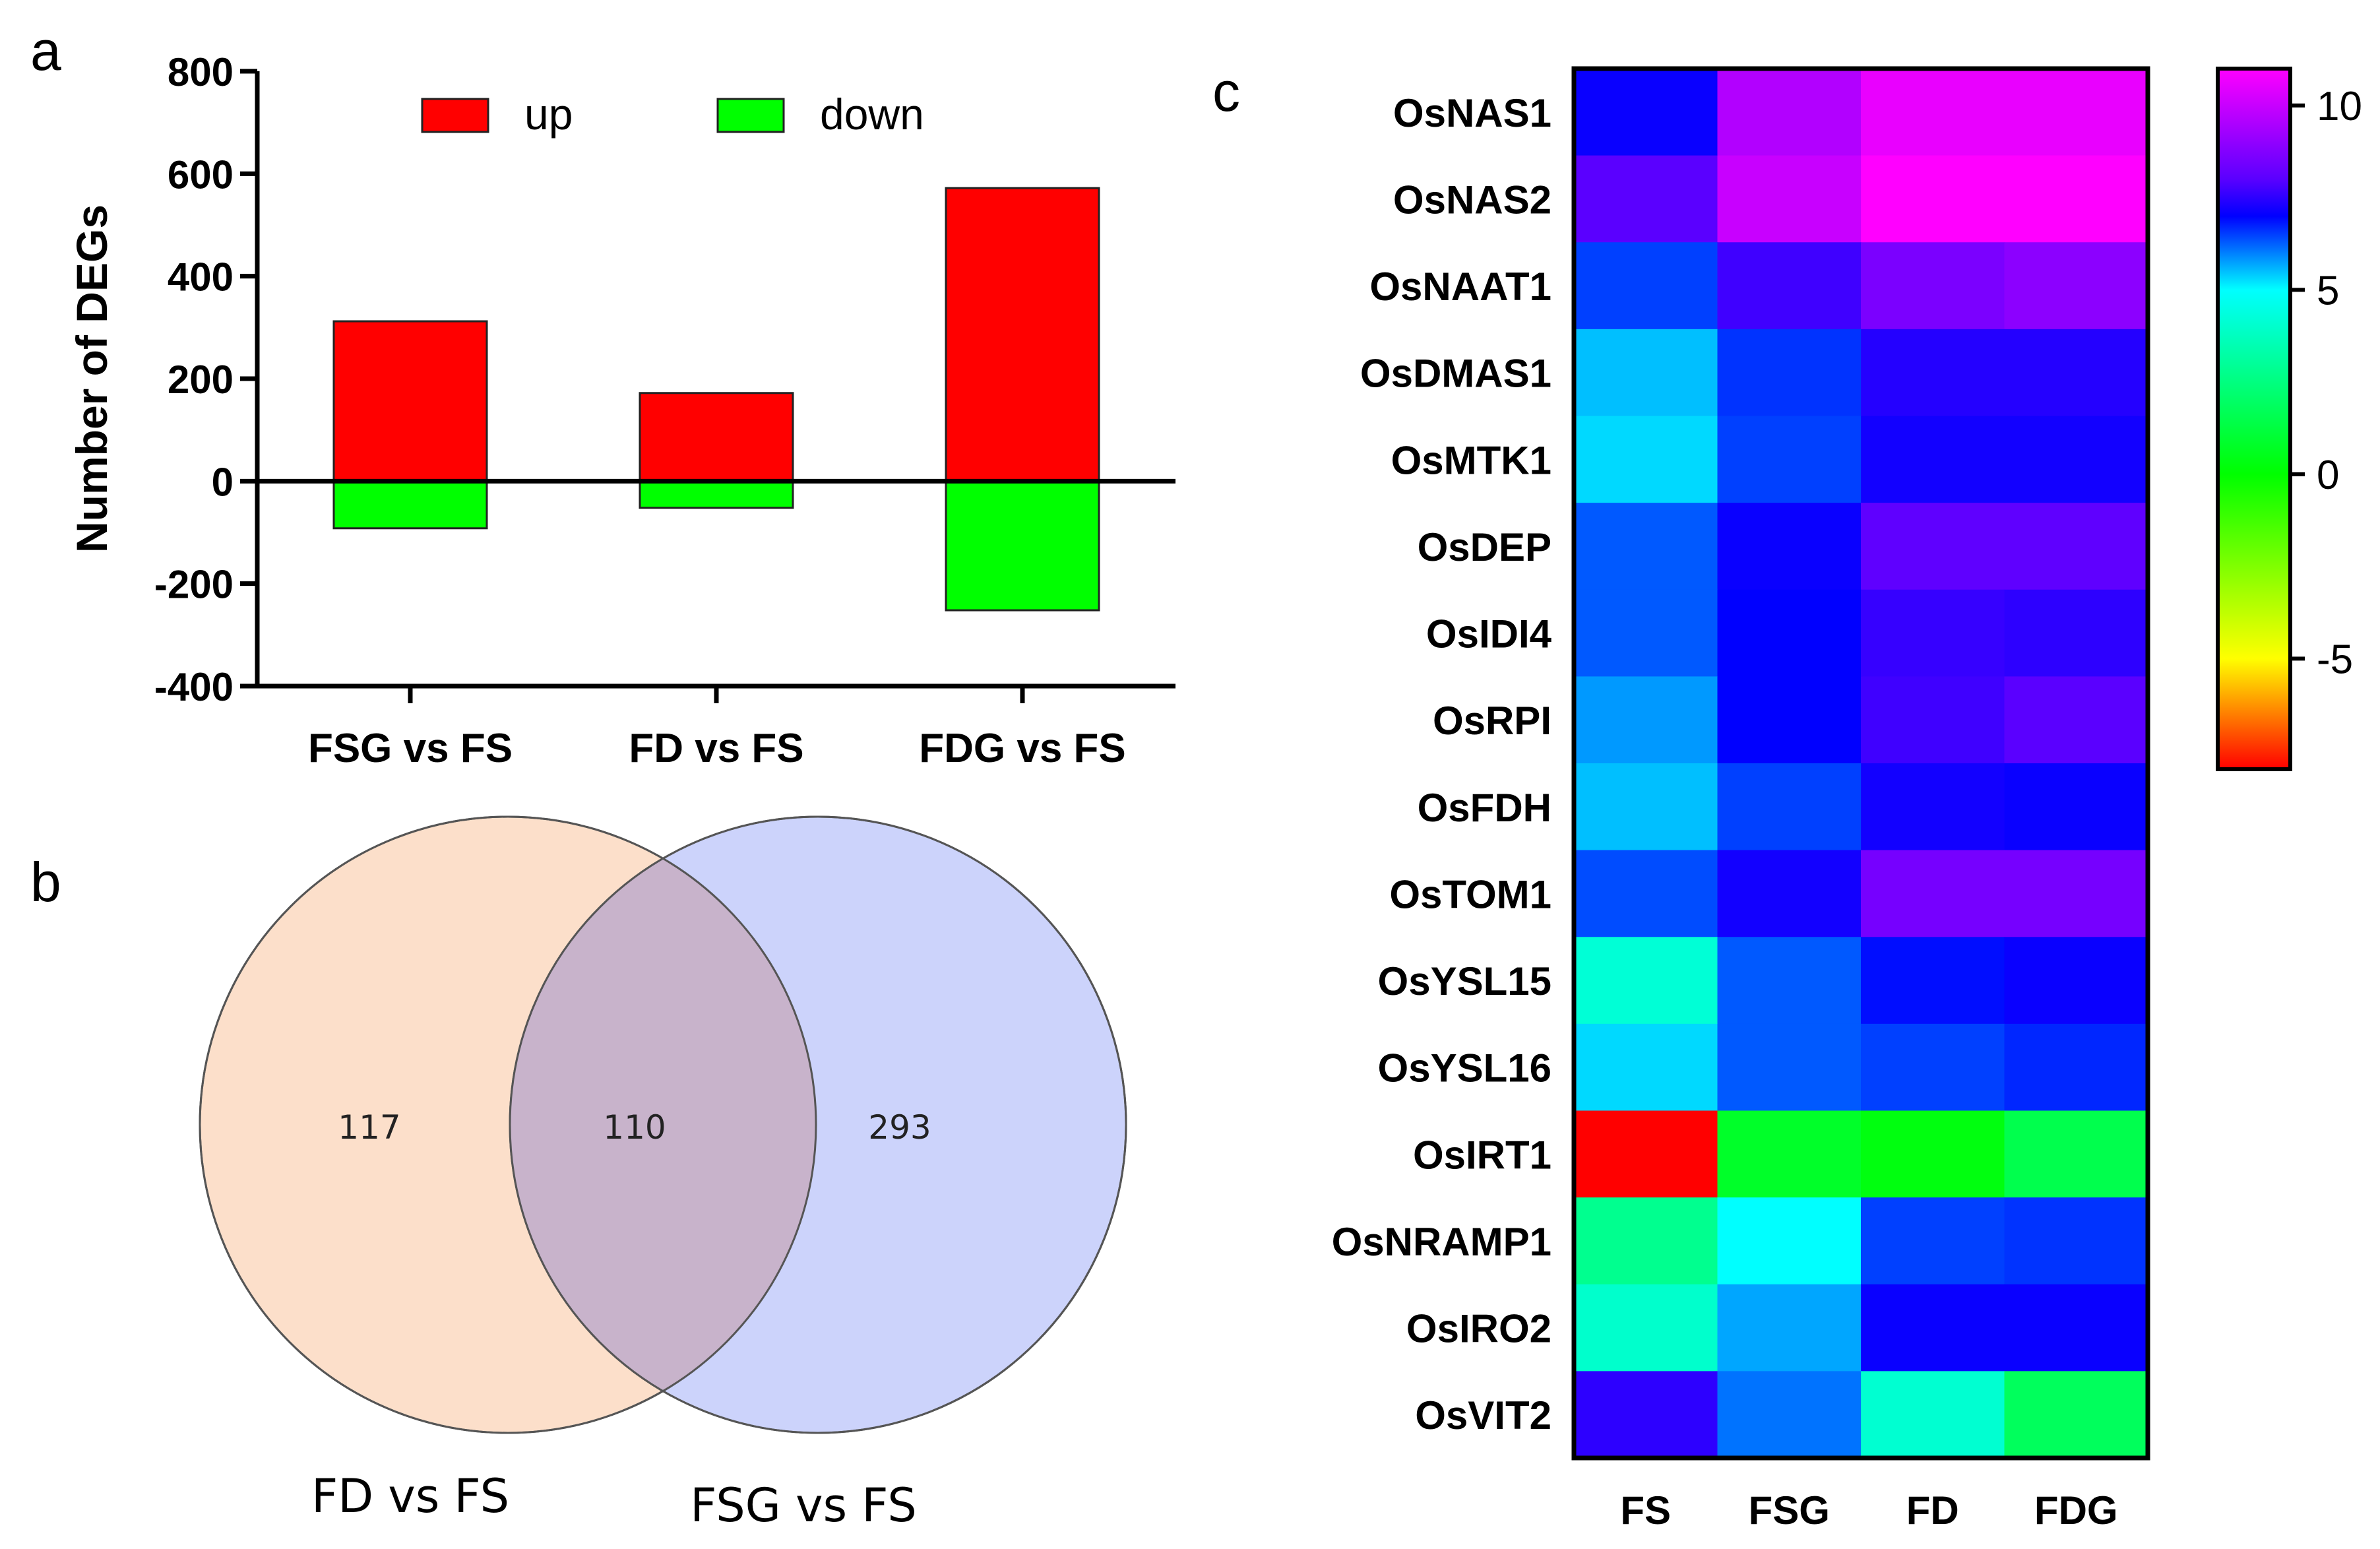 The image size is (2380, 1549). What do you see at coordinates (1226, 92) in the screenshot?
I see `panel-letter-c: c` at bounding box center [1226, 92].